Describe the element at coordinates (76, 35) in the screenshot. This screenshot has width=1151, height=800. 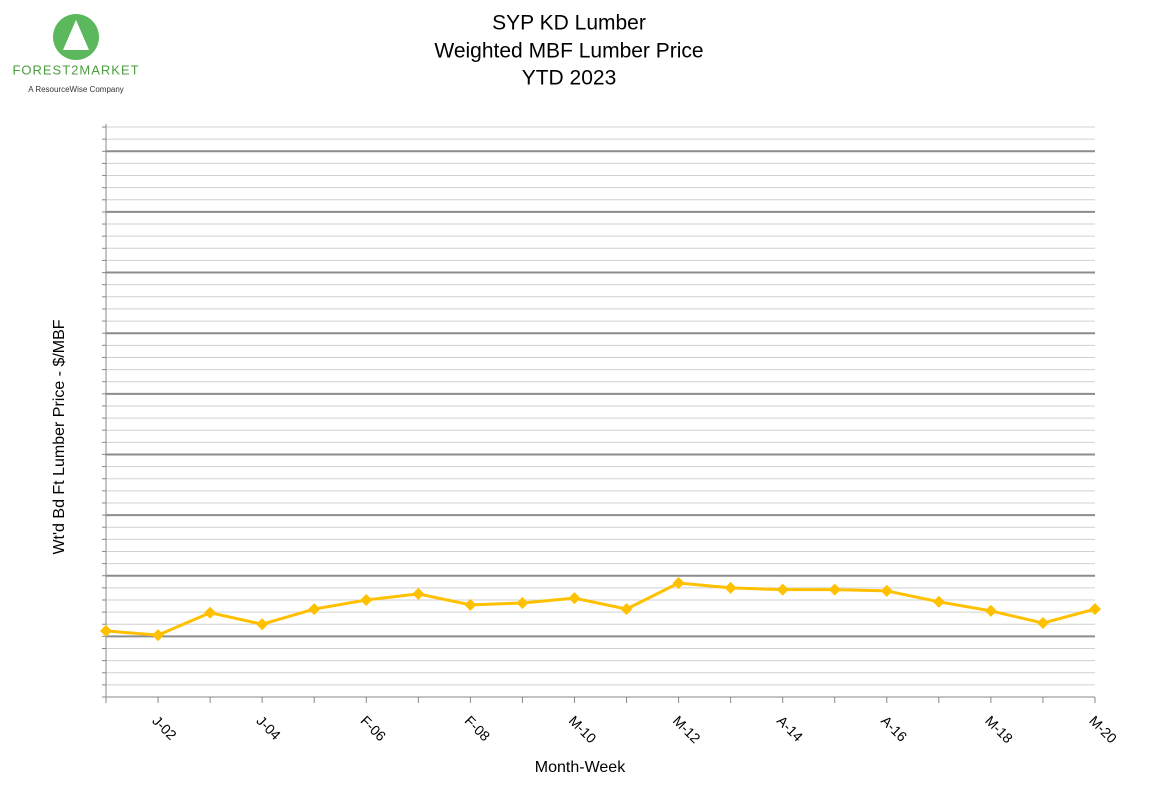
I see `logo-tree` at that location.